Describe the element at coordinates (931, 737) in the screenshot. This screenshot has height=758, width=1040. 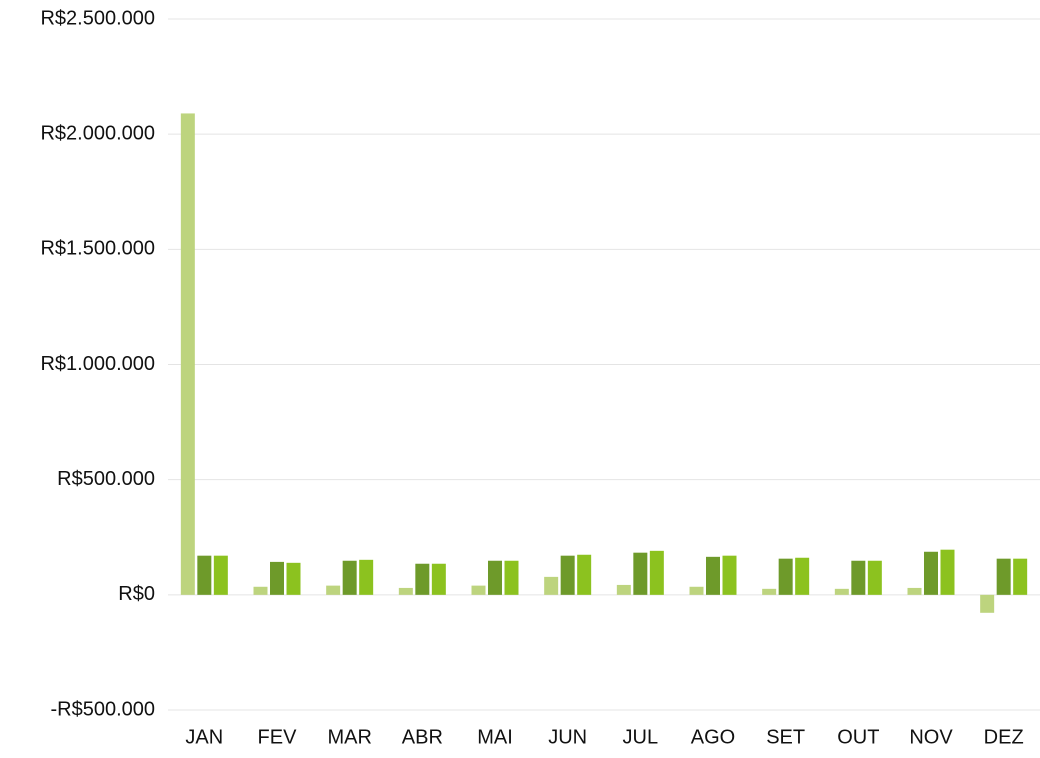
I see `x-tick-label: NOV` at that location.